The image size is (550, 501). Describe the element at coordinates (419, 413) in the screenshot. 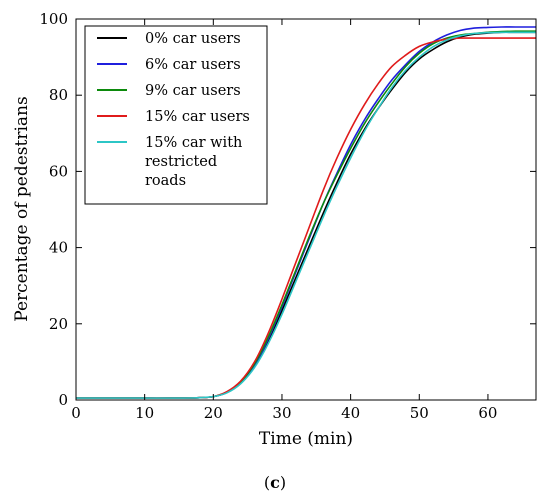

I see `x-tick-label-5: 50` at that location.